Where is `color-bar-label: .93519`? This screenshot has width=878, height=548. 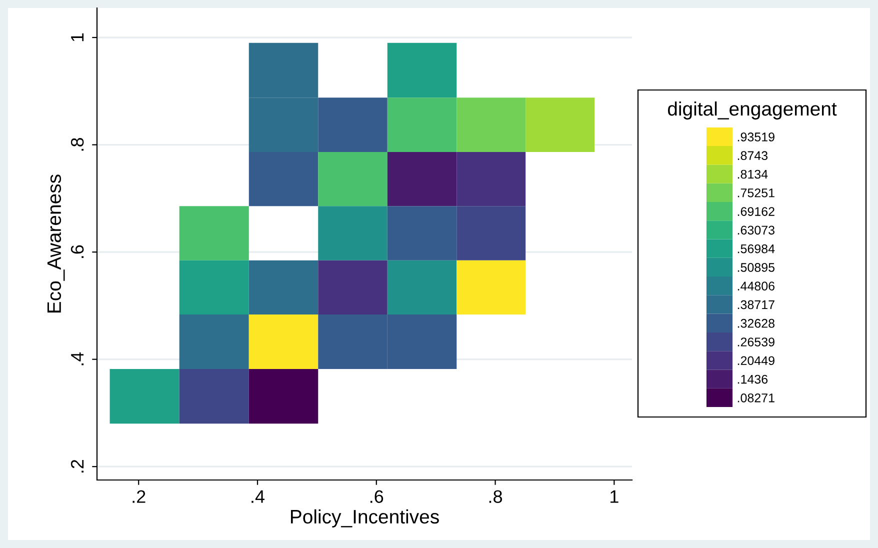 color-bar-label: .93519 is located at coordinates (756, 137).